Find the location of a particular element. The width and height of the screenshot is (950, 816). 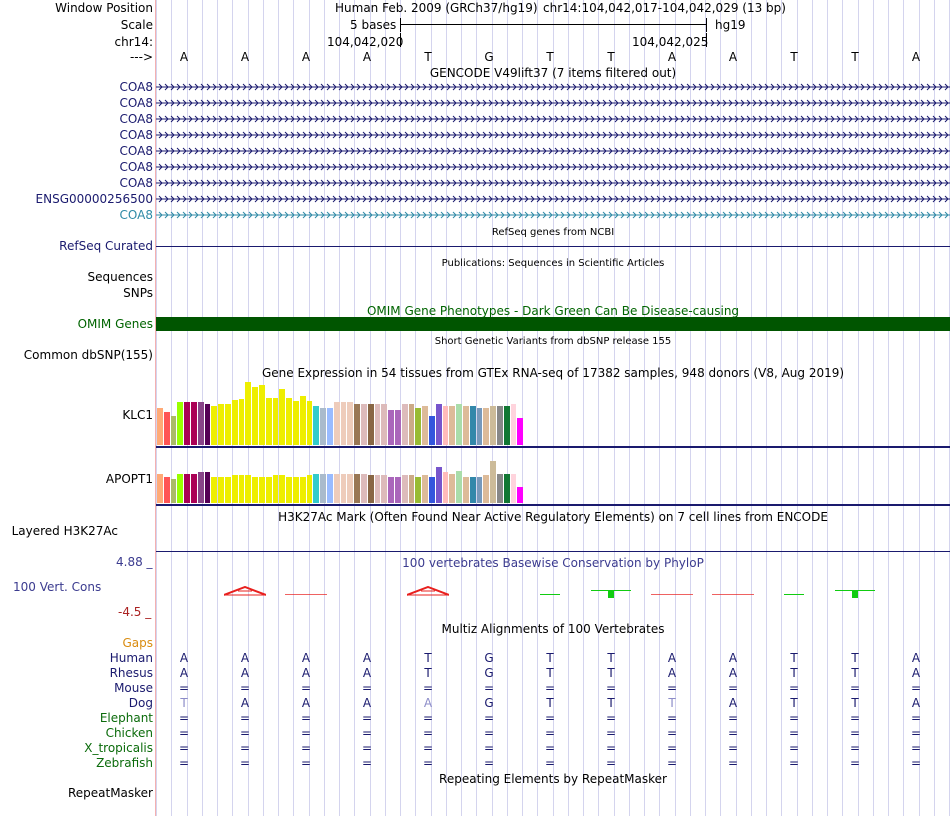

gencode-transcript-label: ENSG00000256500 is located at coordinates (94, 199).